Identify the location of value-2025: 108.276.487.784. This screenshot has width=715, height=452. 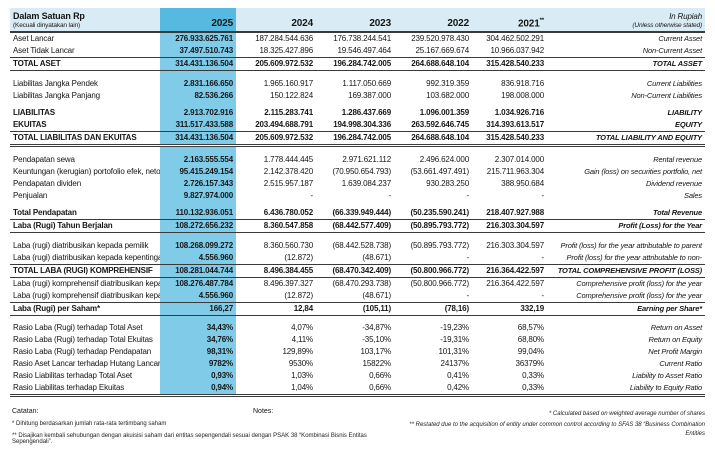
(198, 283).